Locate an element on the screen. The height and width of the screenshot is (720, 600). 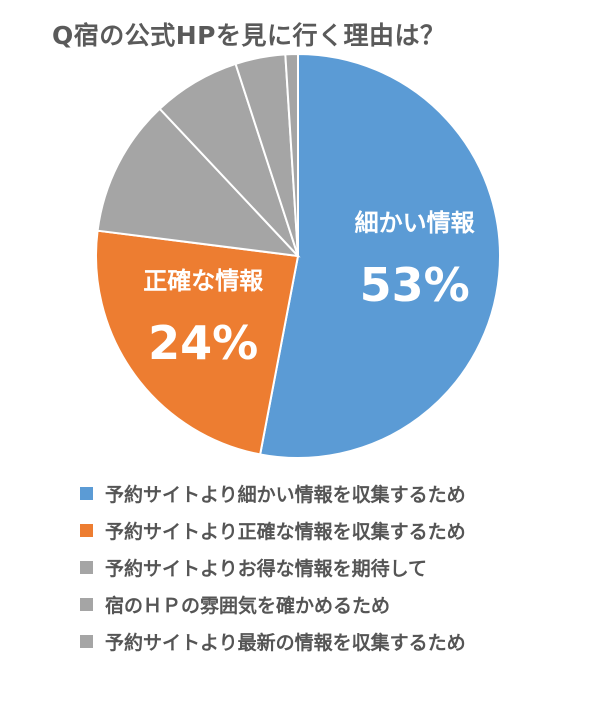
slice-category-label: 正確な情報 is located at coordinates (203, 281).